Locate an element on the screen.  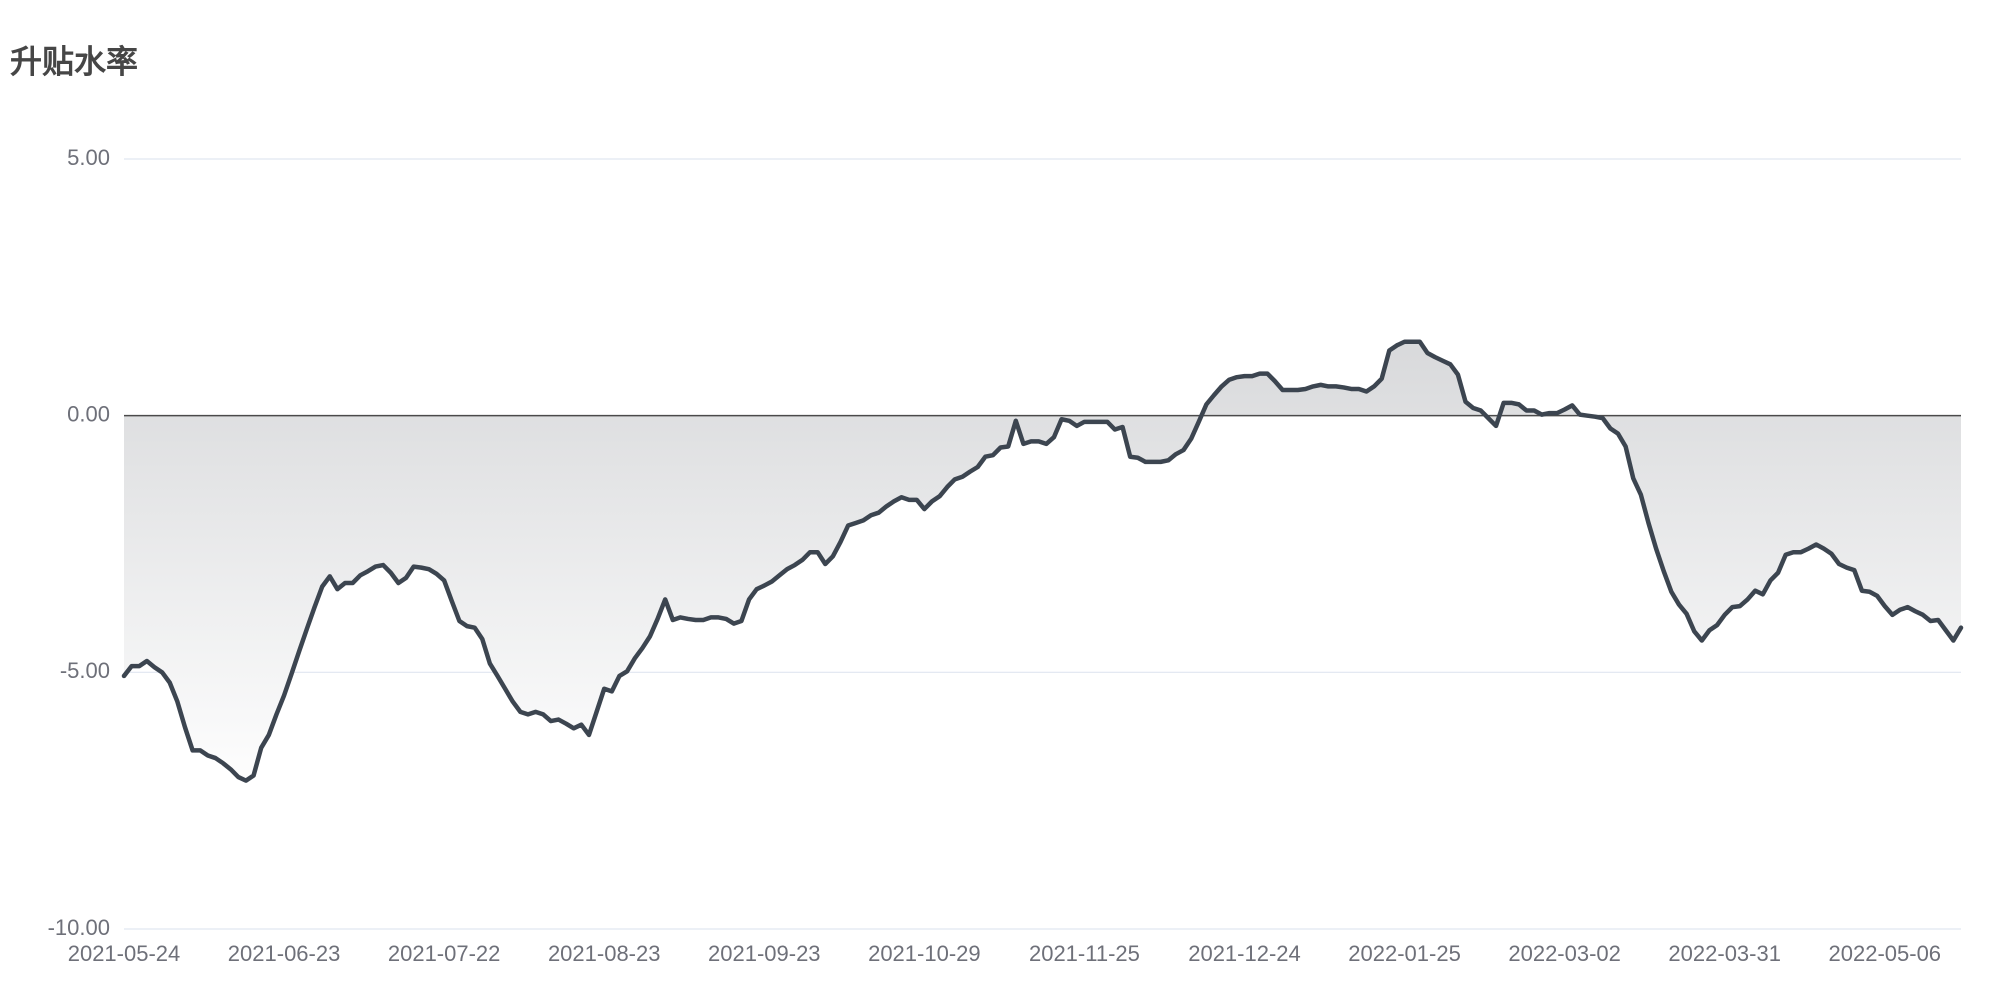
x-tick-label: 2022-03-31 is located at coordinates (1724, 953).